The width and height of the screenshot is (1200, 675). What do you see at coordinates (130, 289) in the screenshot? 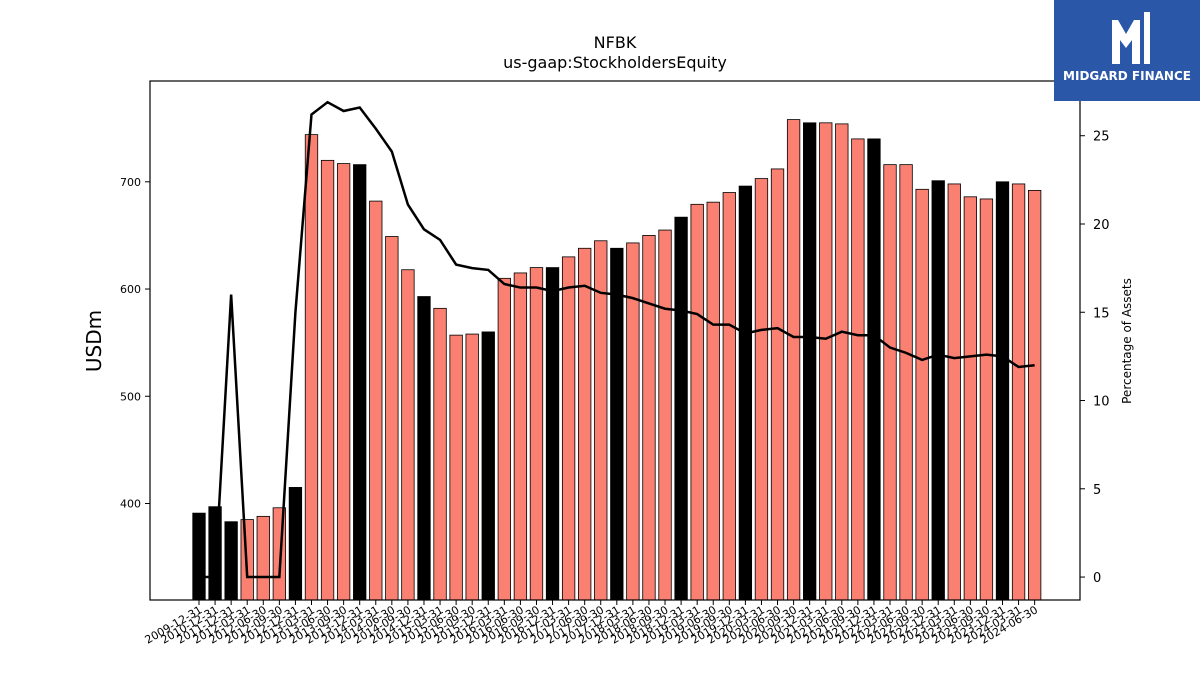
I see `y-tick-label: 600` at bounding box center [130, 289].